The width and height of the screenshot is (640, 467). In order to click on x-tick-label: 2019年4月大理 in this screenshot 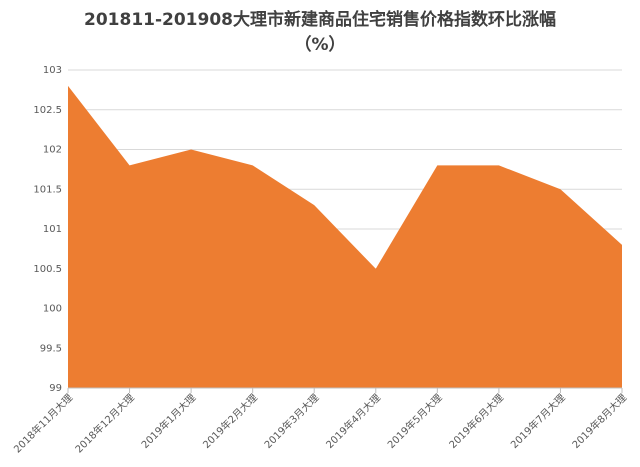, I will do `click(353, 421)`.